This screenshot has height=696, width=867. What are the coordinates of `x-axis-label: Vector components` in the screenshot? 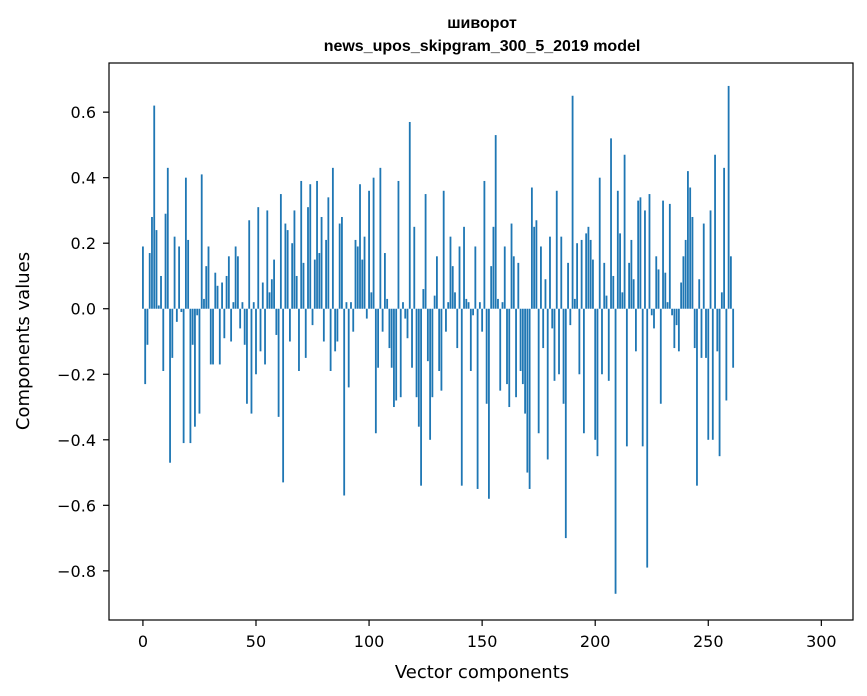 It's located at (482, 672).